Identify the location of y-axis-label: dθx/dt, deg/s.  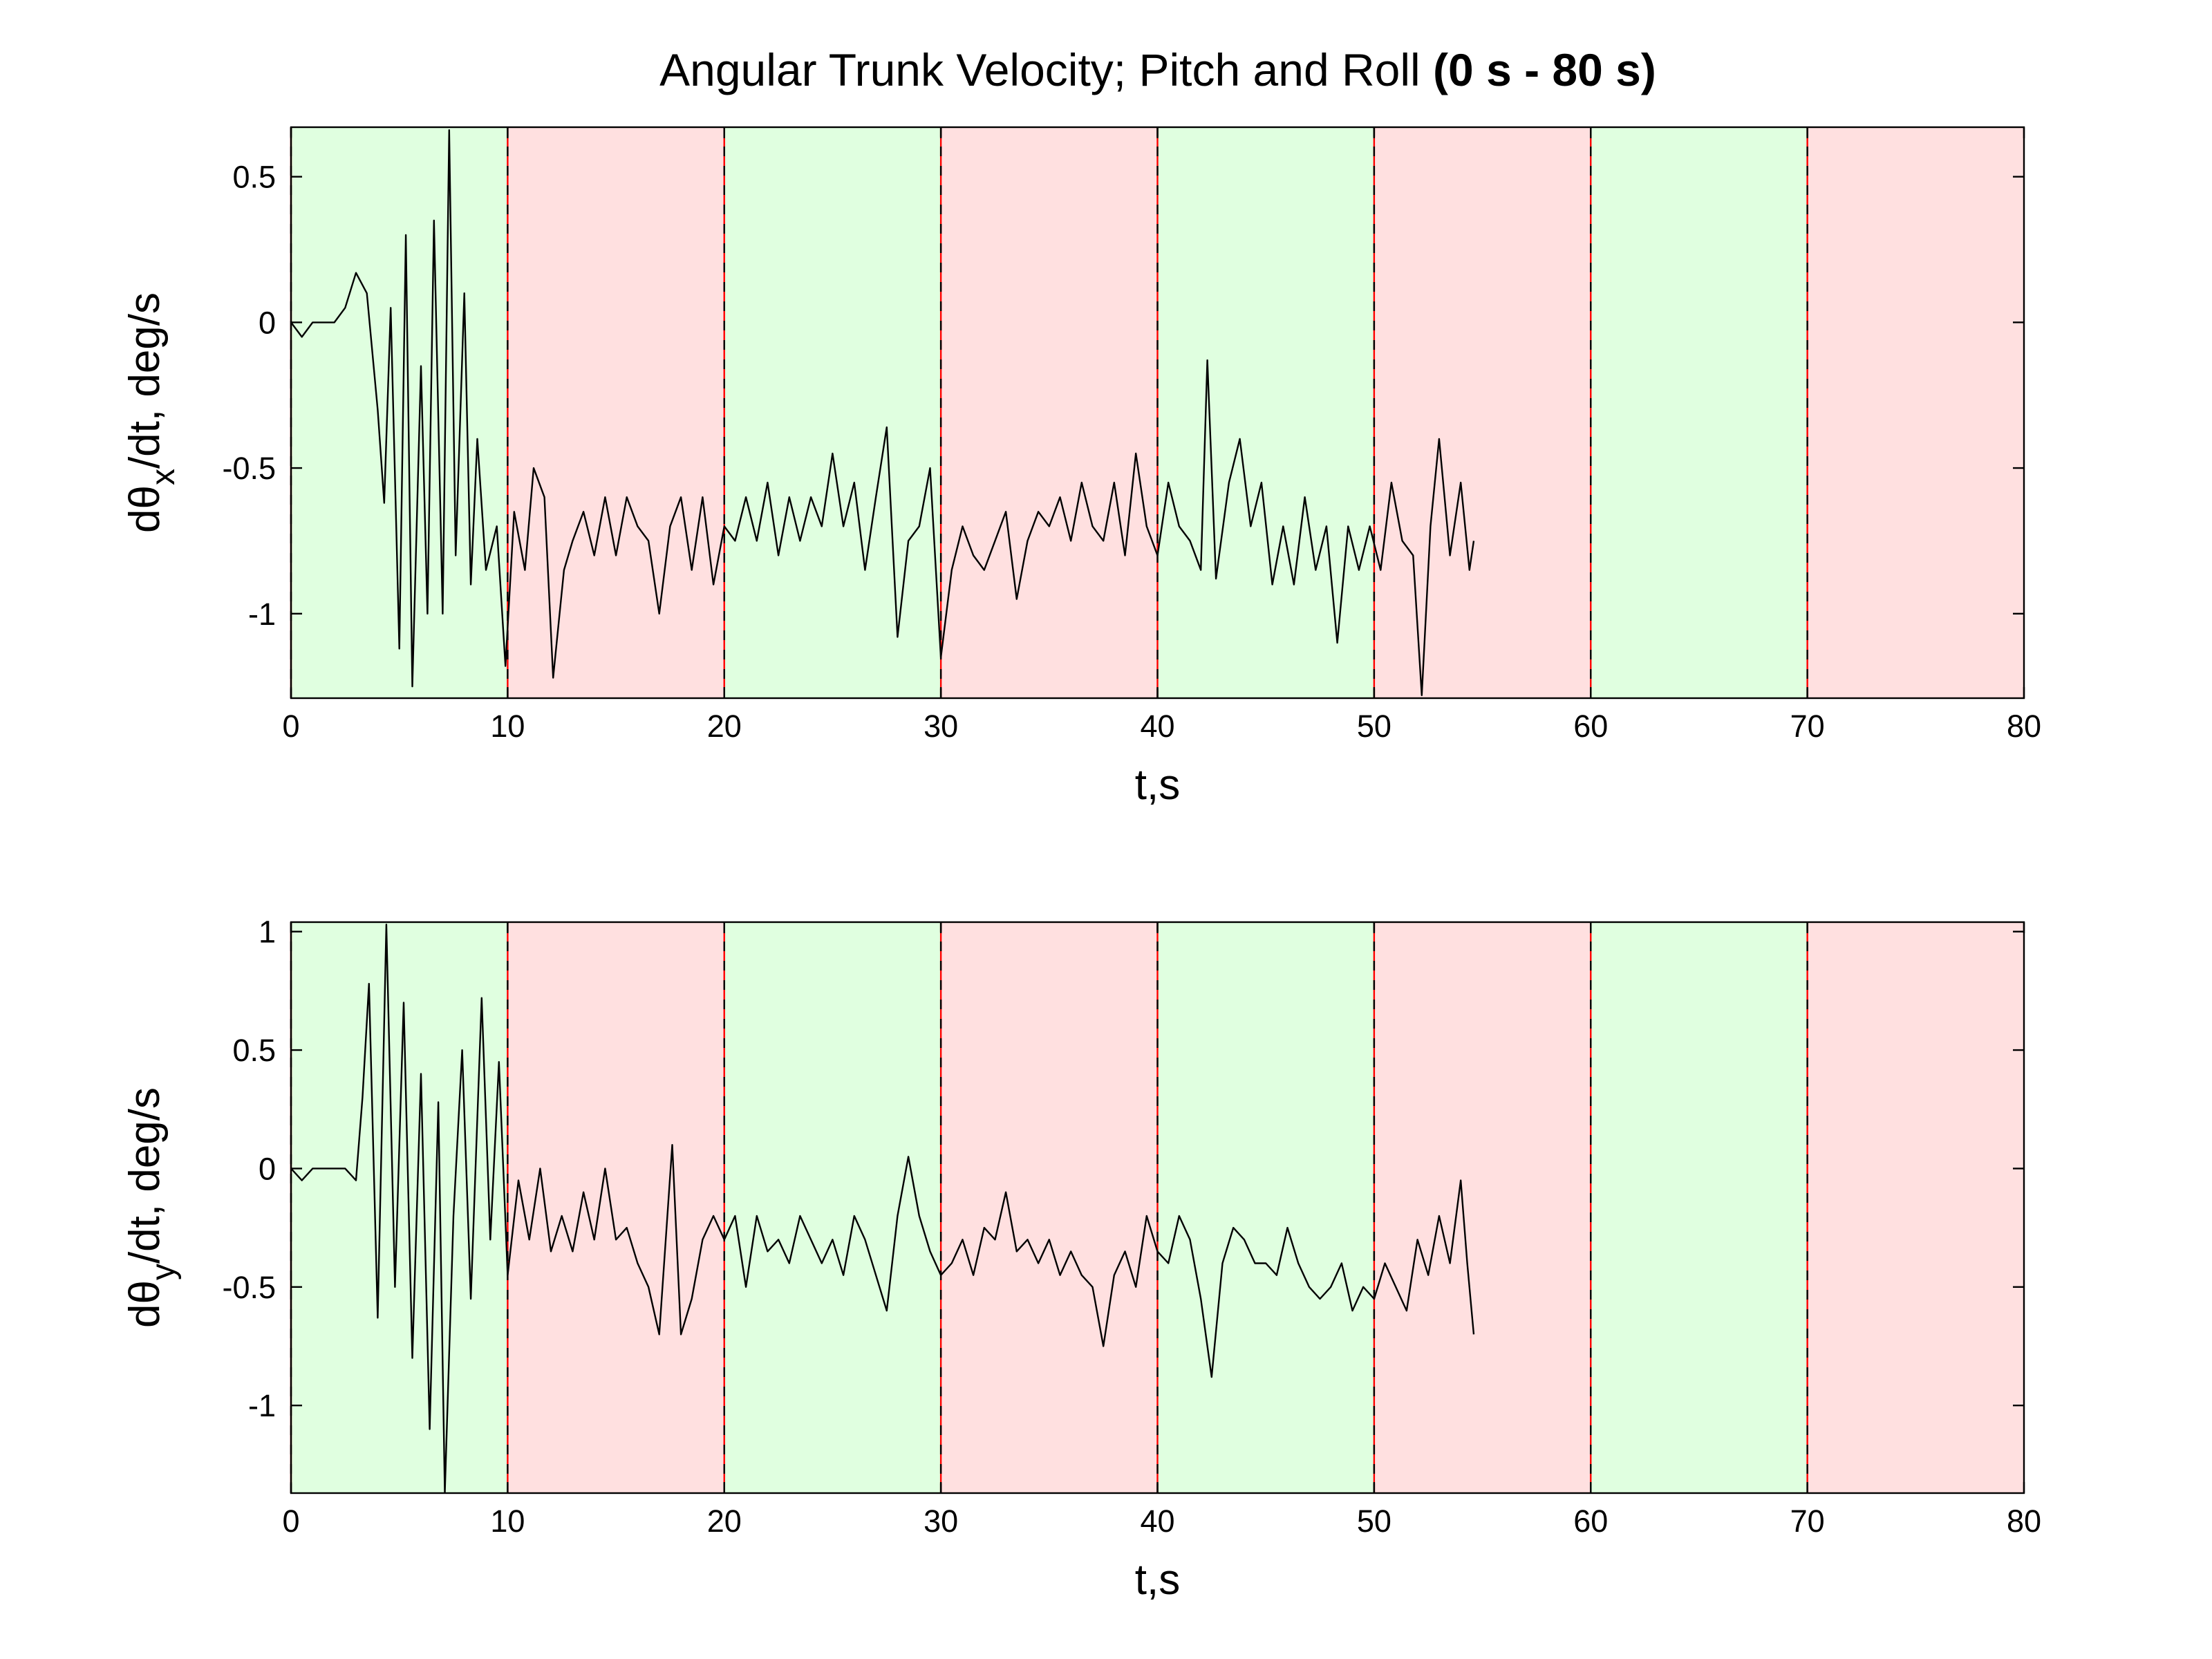
(151, 412).